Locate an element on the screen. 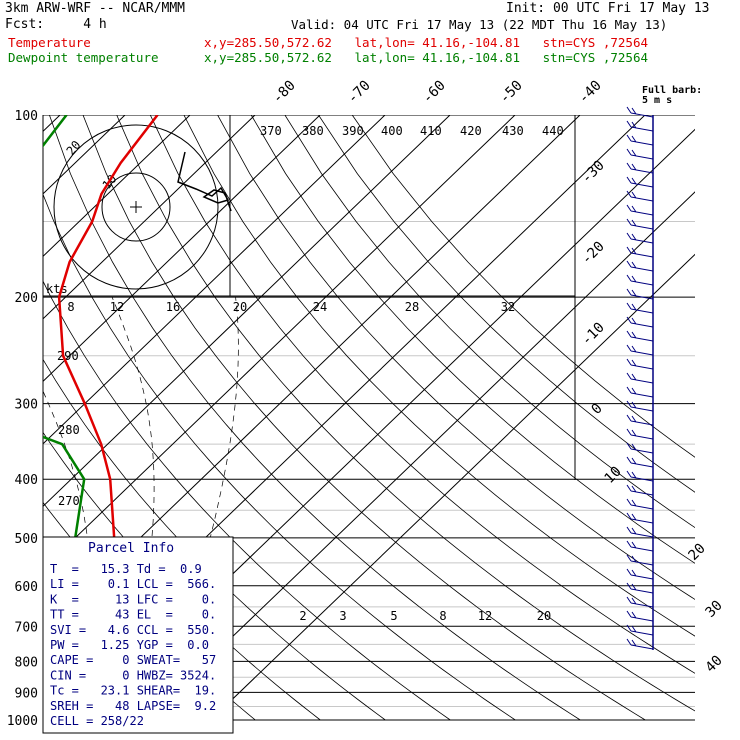  parcel-info-row: CAPE = 0 SWEAT= 57 is located at coordinates (133, 660).